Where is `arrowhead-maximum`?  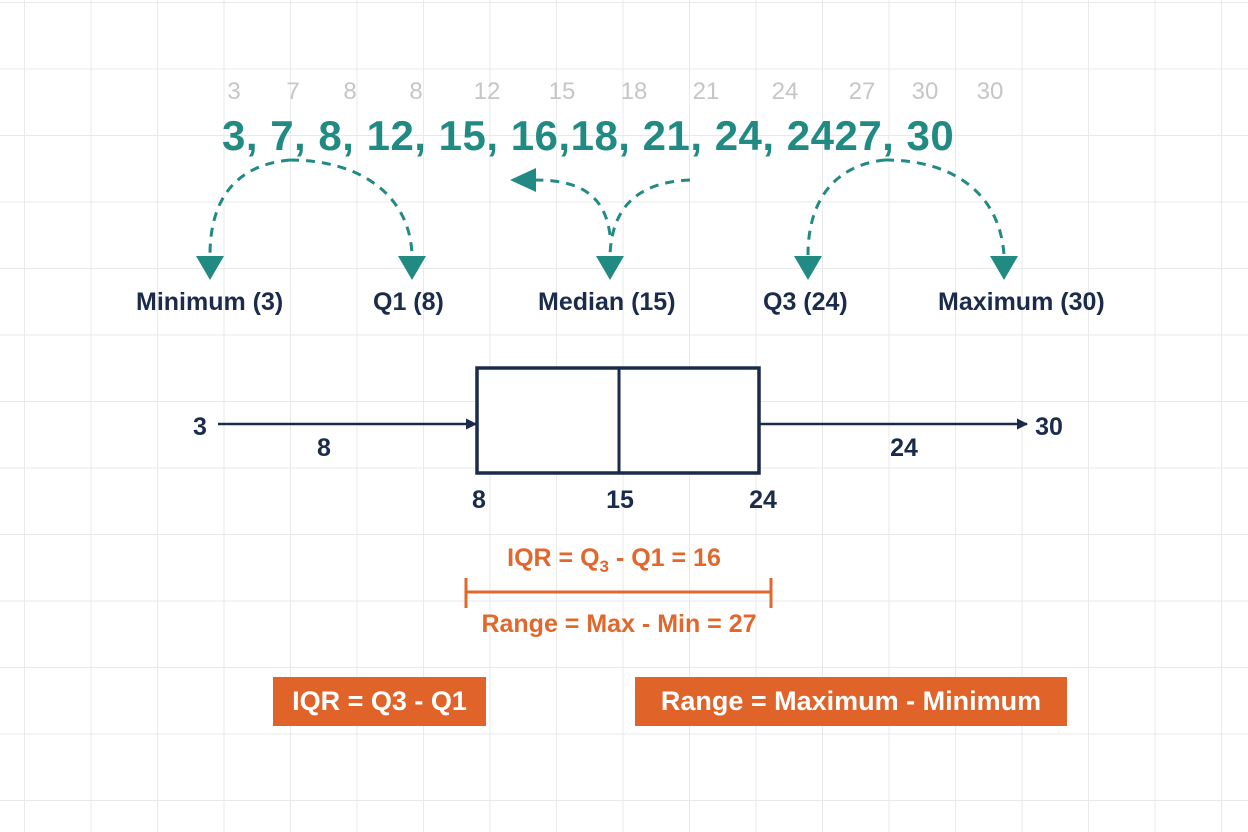 arrowhead-maximum is located at coordinates (1004, 268).